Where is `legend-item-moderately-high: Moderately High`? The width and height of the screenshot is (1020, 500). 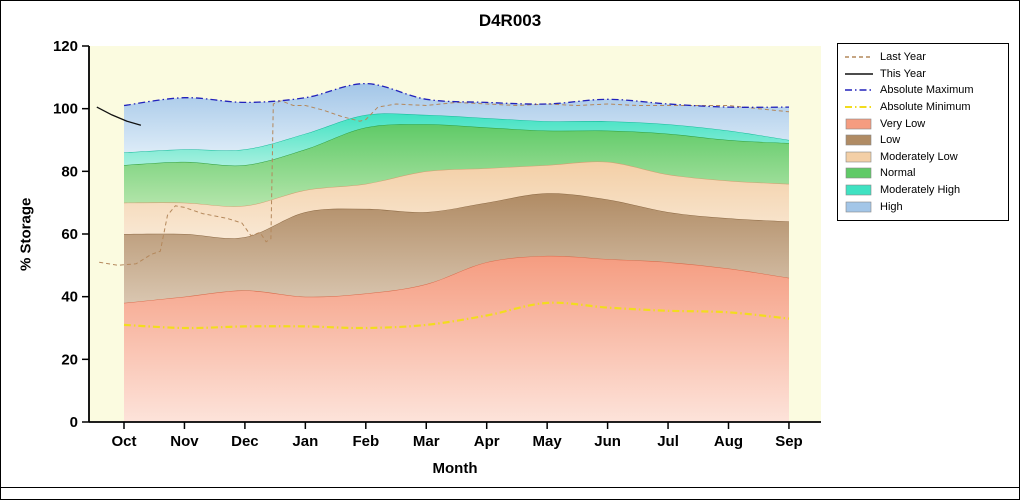 legend-item-moderately-high: Moderately High is located at coordinates (923, 190).